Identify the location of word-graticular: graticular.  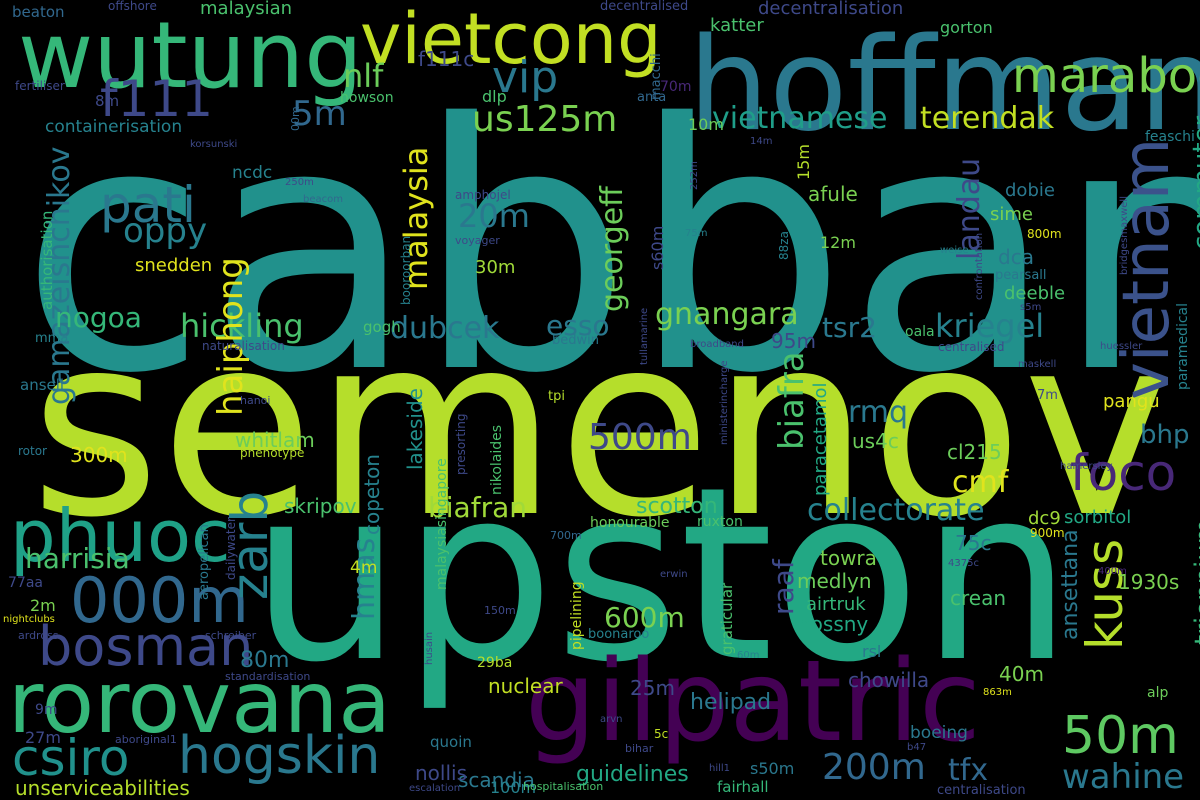
(727, 618).